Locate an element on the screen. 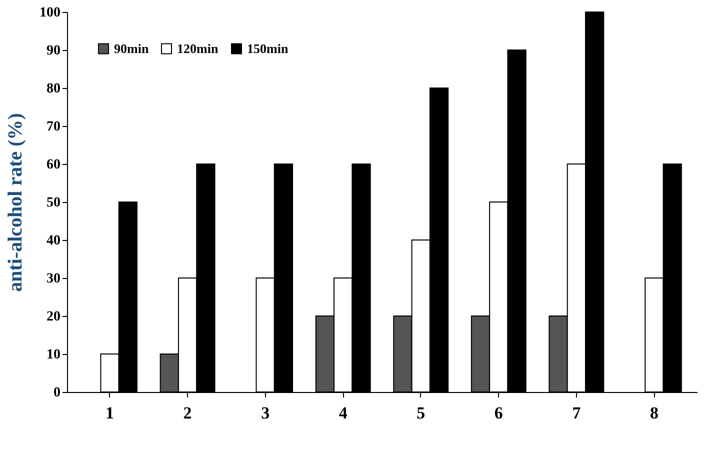 Image resolution: width=723 pixels, height=450 pixels. x-tick-label: 5 is located at coordinates (421, 413).